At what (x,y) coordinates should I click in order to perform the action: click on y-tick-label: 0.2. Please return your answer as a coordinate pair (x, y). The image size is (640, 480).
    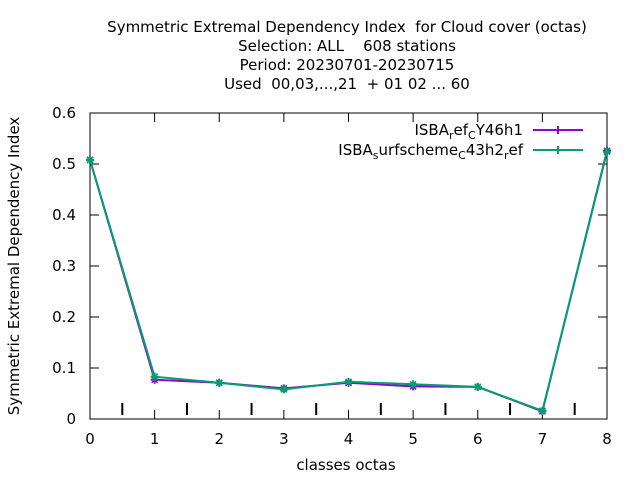
    Looking at the image, I should click on (64, 317).